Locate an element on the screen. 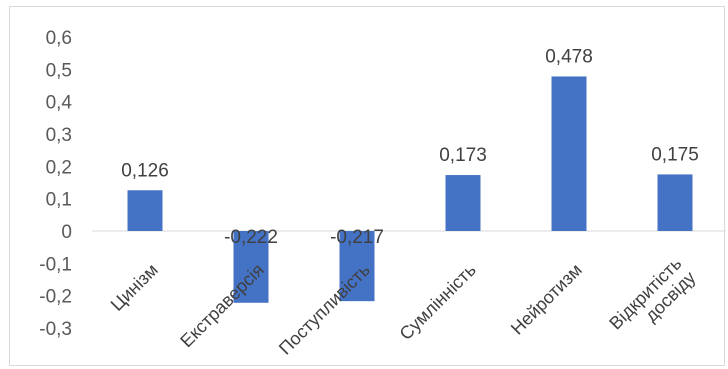  data-label: 0,478 is located at coordinates (569, 56).